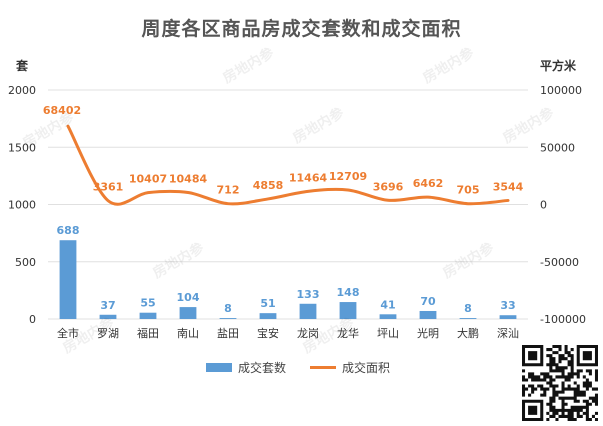 This screenshot has width=603, height=426. What do you see at coordinates (188, 178) in the screenshot?
I see `line-data-label: 10484` at bounding box center [188, 178].